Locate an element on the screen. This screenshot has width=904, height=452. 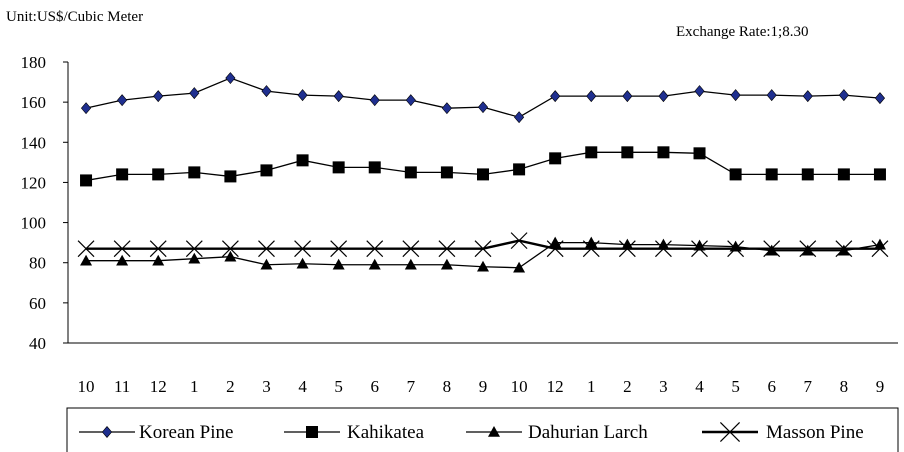
legend-item: Masson Pine is located at coordinates (783, 432).